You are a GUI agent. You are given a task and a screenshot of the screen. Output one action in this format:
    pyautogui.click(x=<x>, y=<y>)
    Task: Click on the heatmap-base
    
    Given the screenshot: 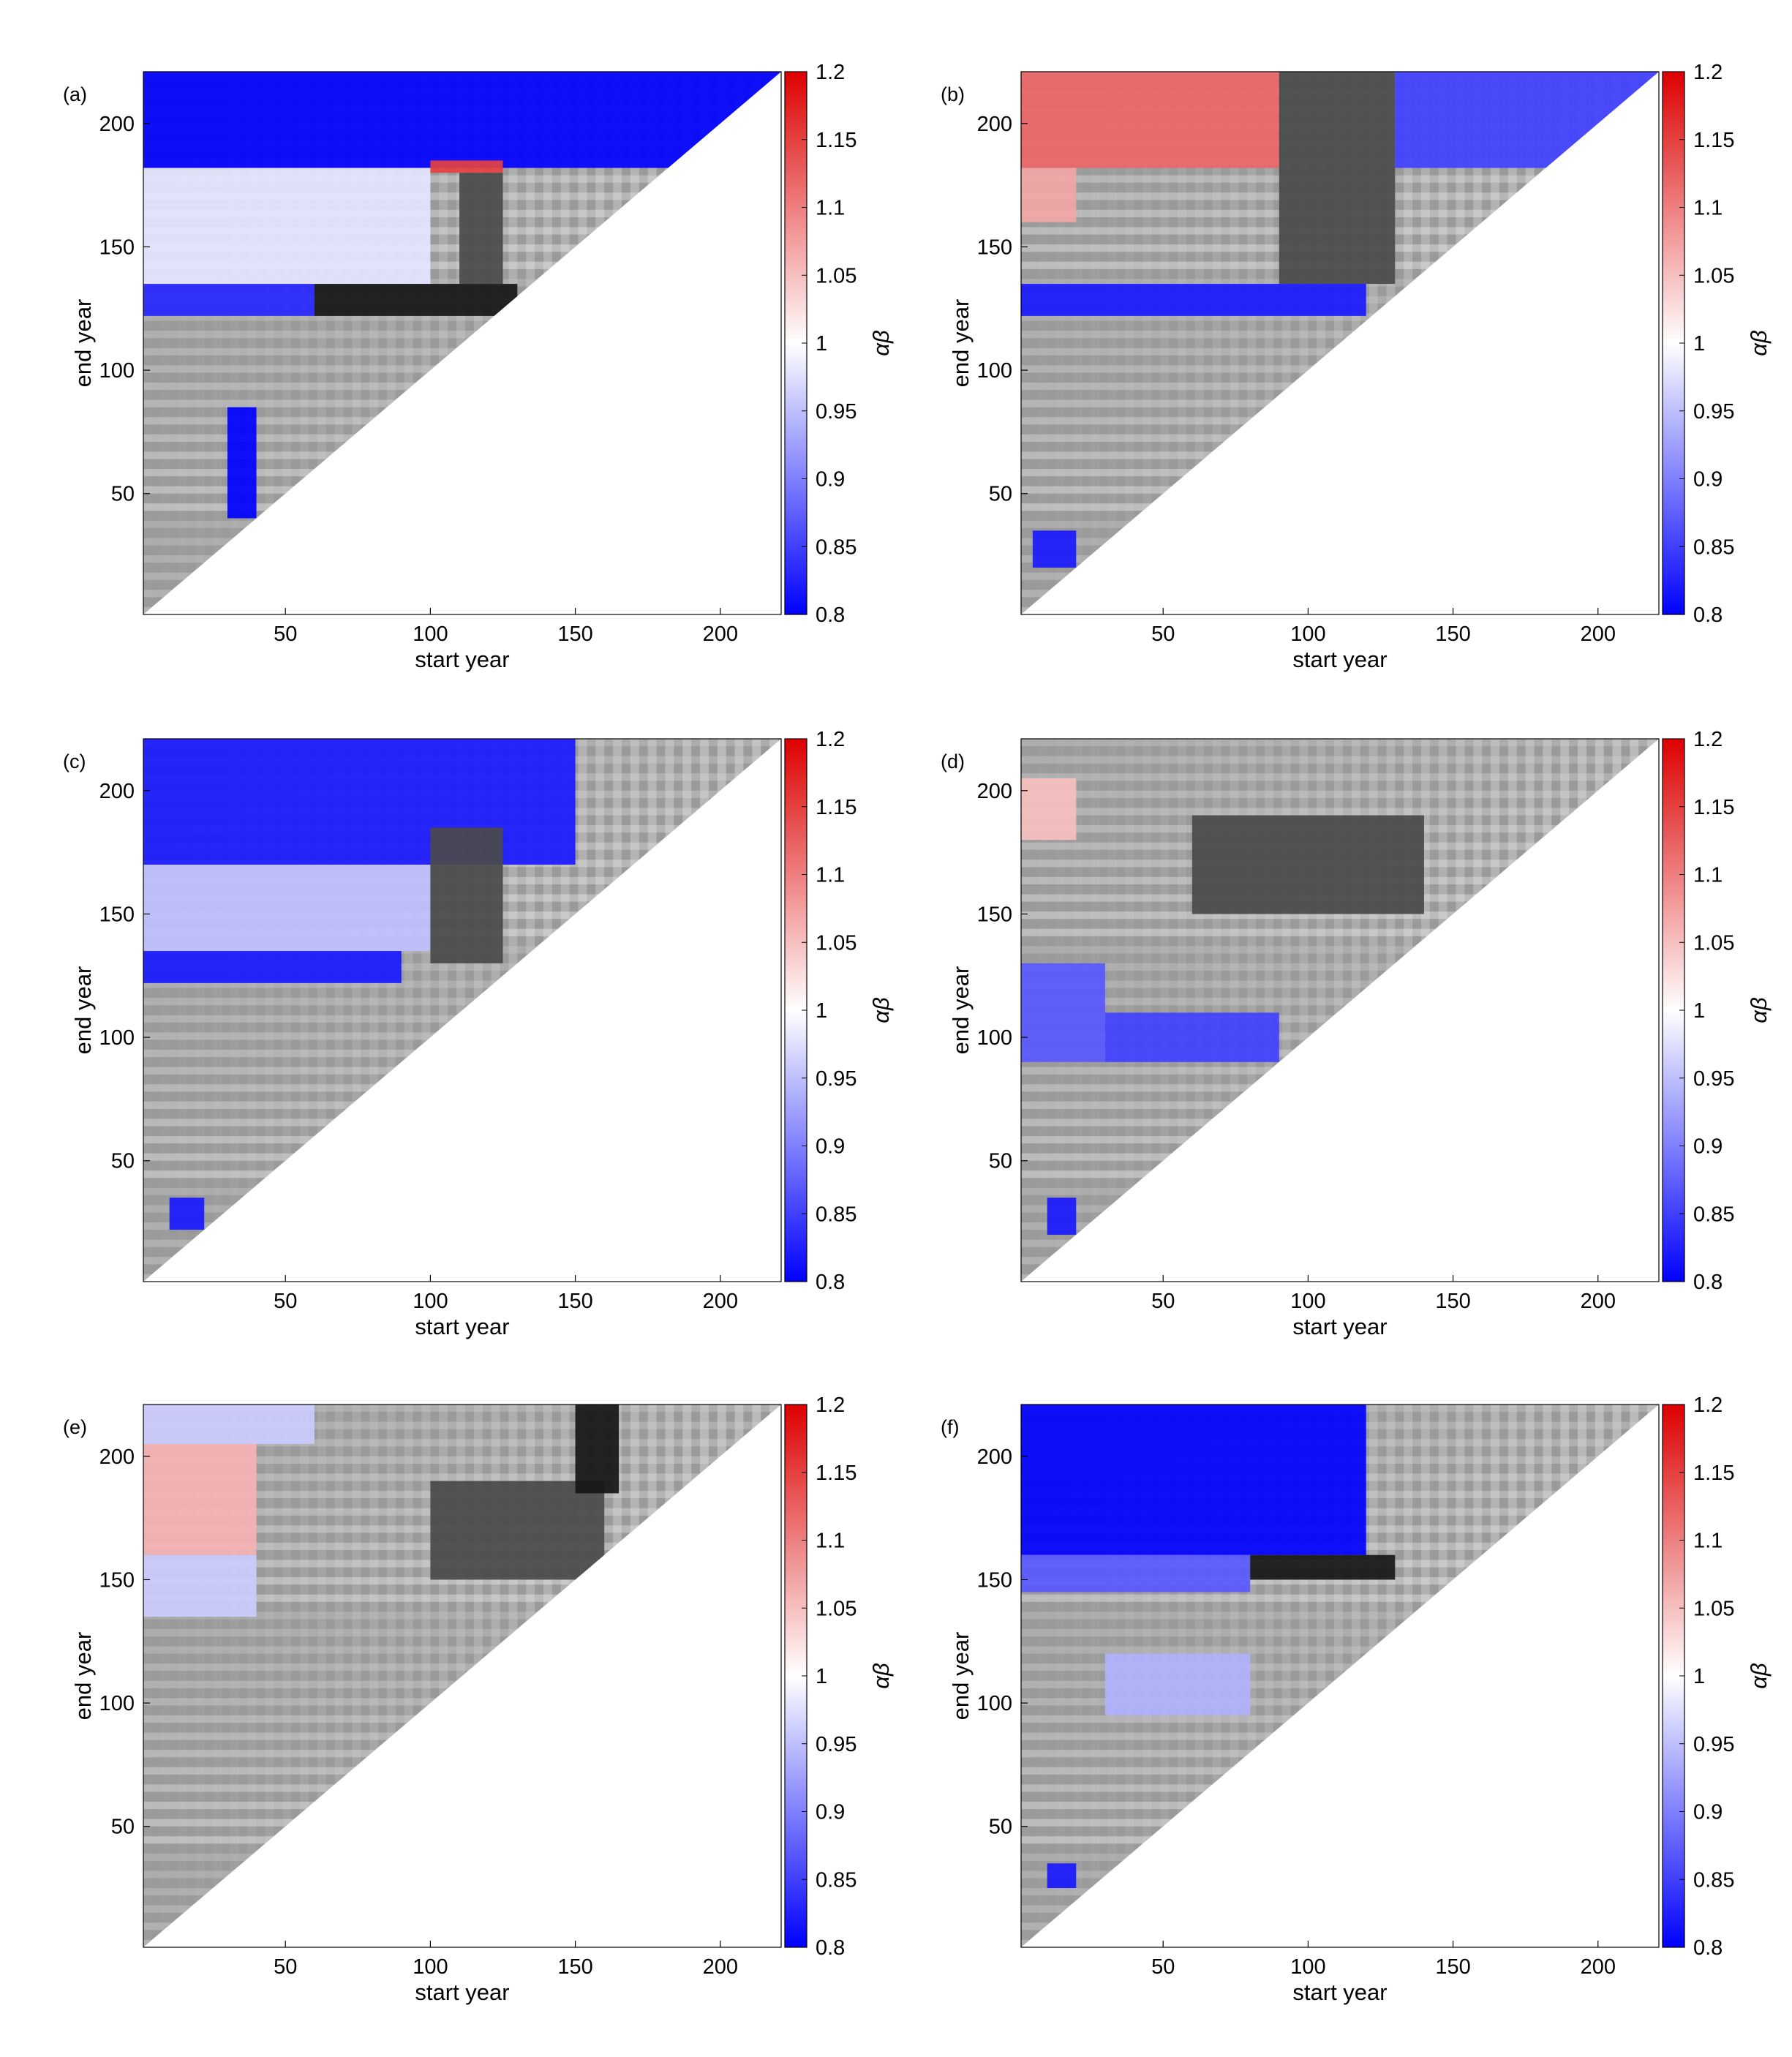 What is the action you would take?
    pyautogui.click(x=1340, y=343)
    